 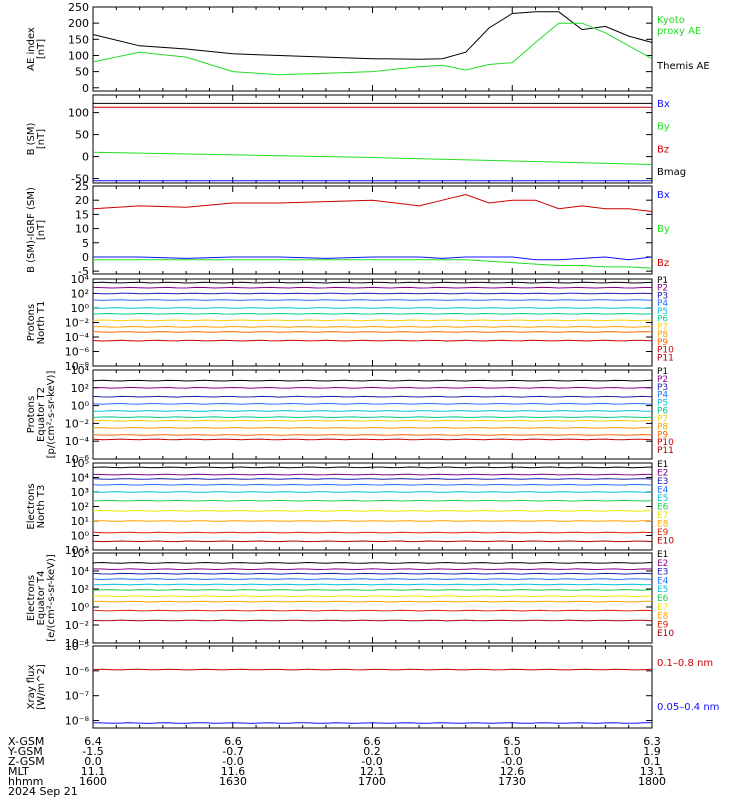 I want to click on y-axis-label: ElectronsNorth T3, so click(x=36, y=506).